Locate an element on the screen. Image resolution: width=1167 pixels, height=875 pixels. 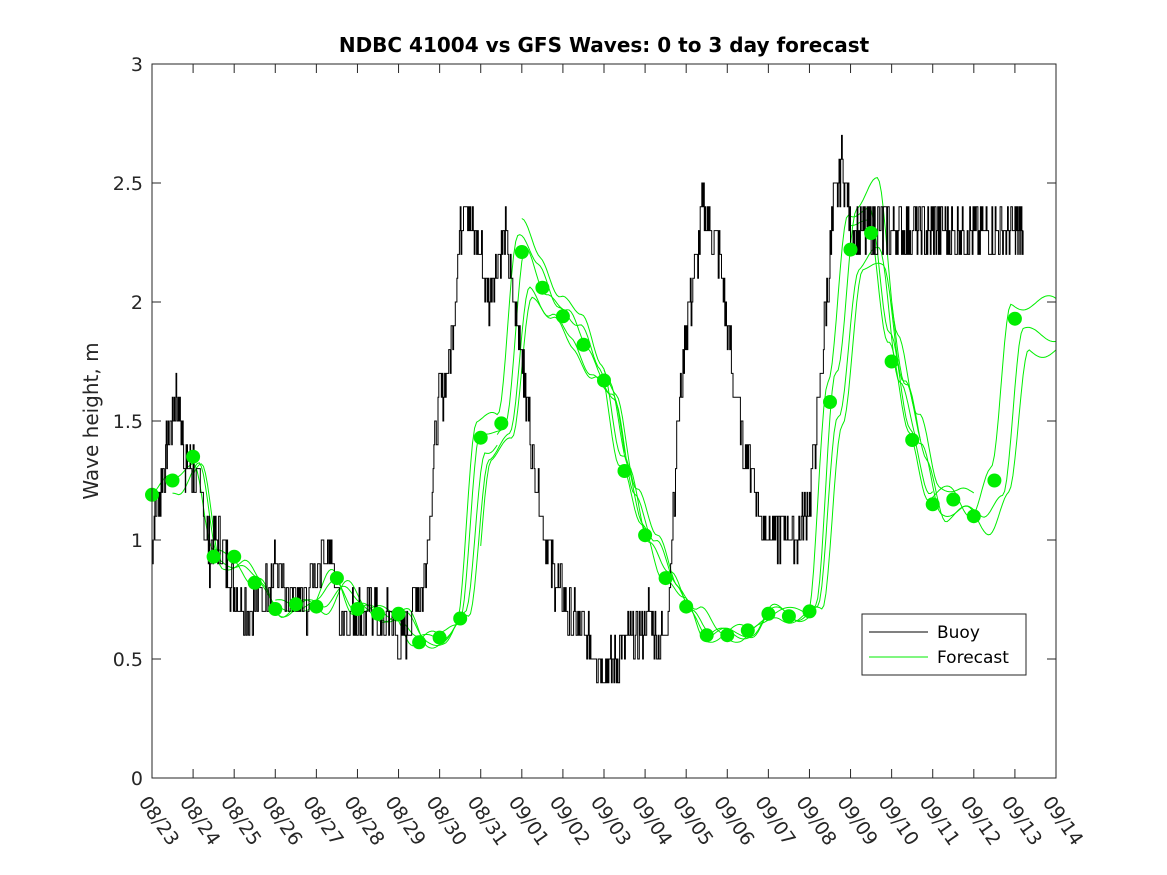
y-tick-label: 3 is located at coordinates (137, 65).